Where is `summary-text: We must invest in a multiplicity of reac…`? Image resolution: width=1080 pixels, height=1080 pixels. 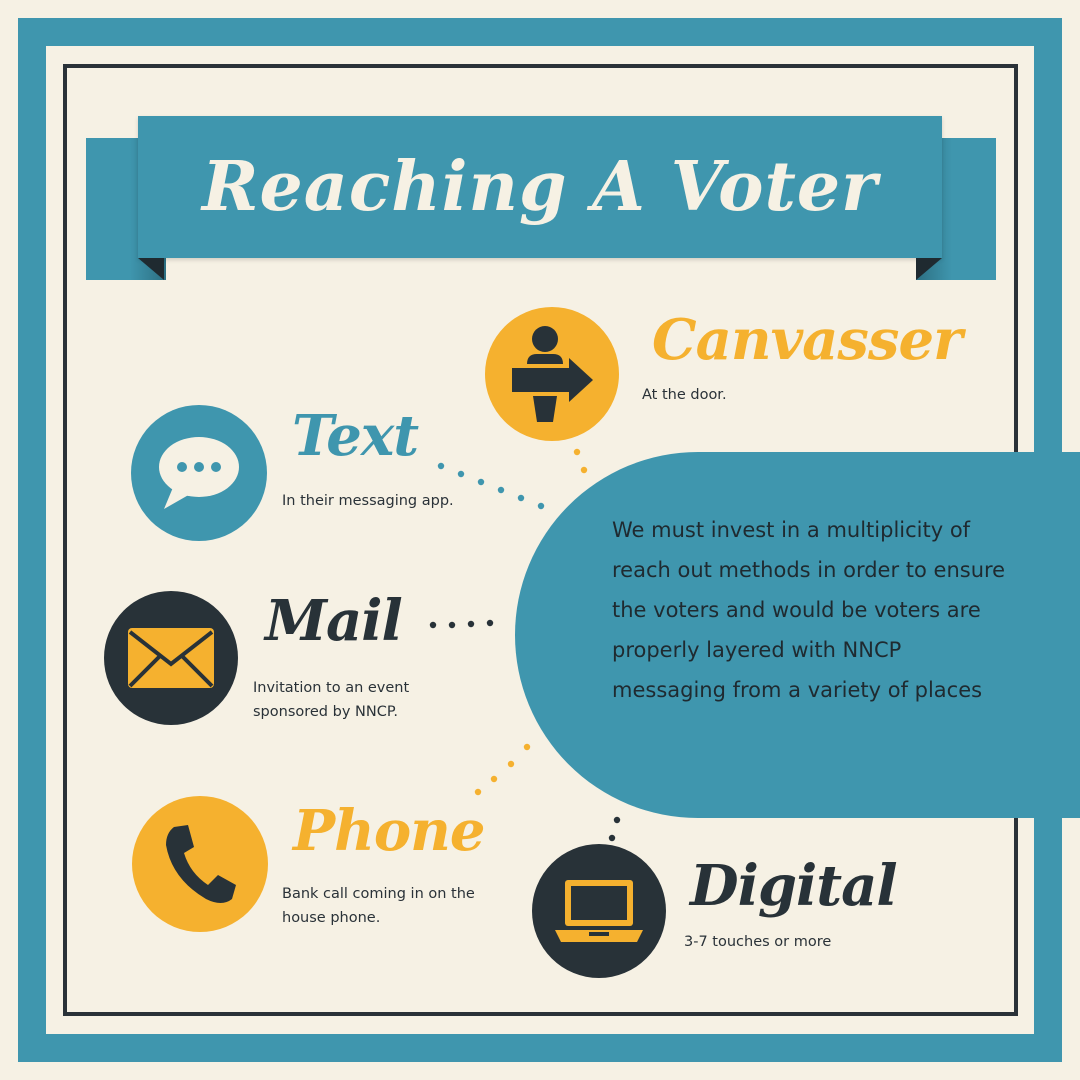
summary-text: We must invest in a multiplicity of reac… is located at coordinates (809, 610).